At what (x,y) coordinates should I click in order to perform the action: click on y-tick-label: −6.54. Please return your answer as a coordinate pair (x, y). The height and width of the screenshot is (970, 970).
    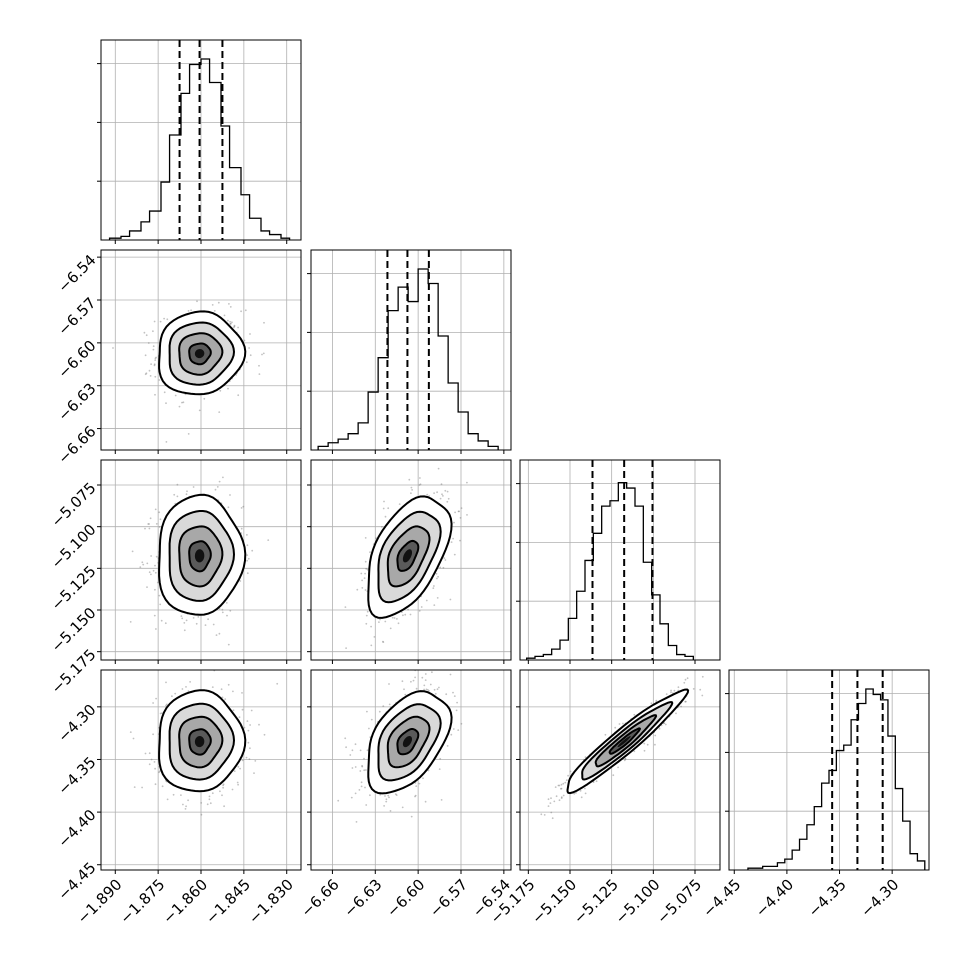
    Looking at the image, I should click on (76, 273).